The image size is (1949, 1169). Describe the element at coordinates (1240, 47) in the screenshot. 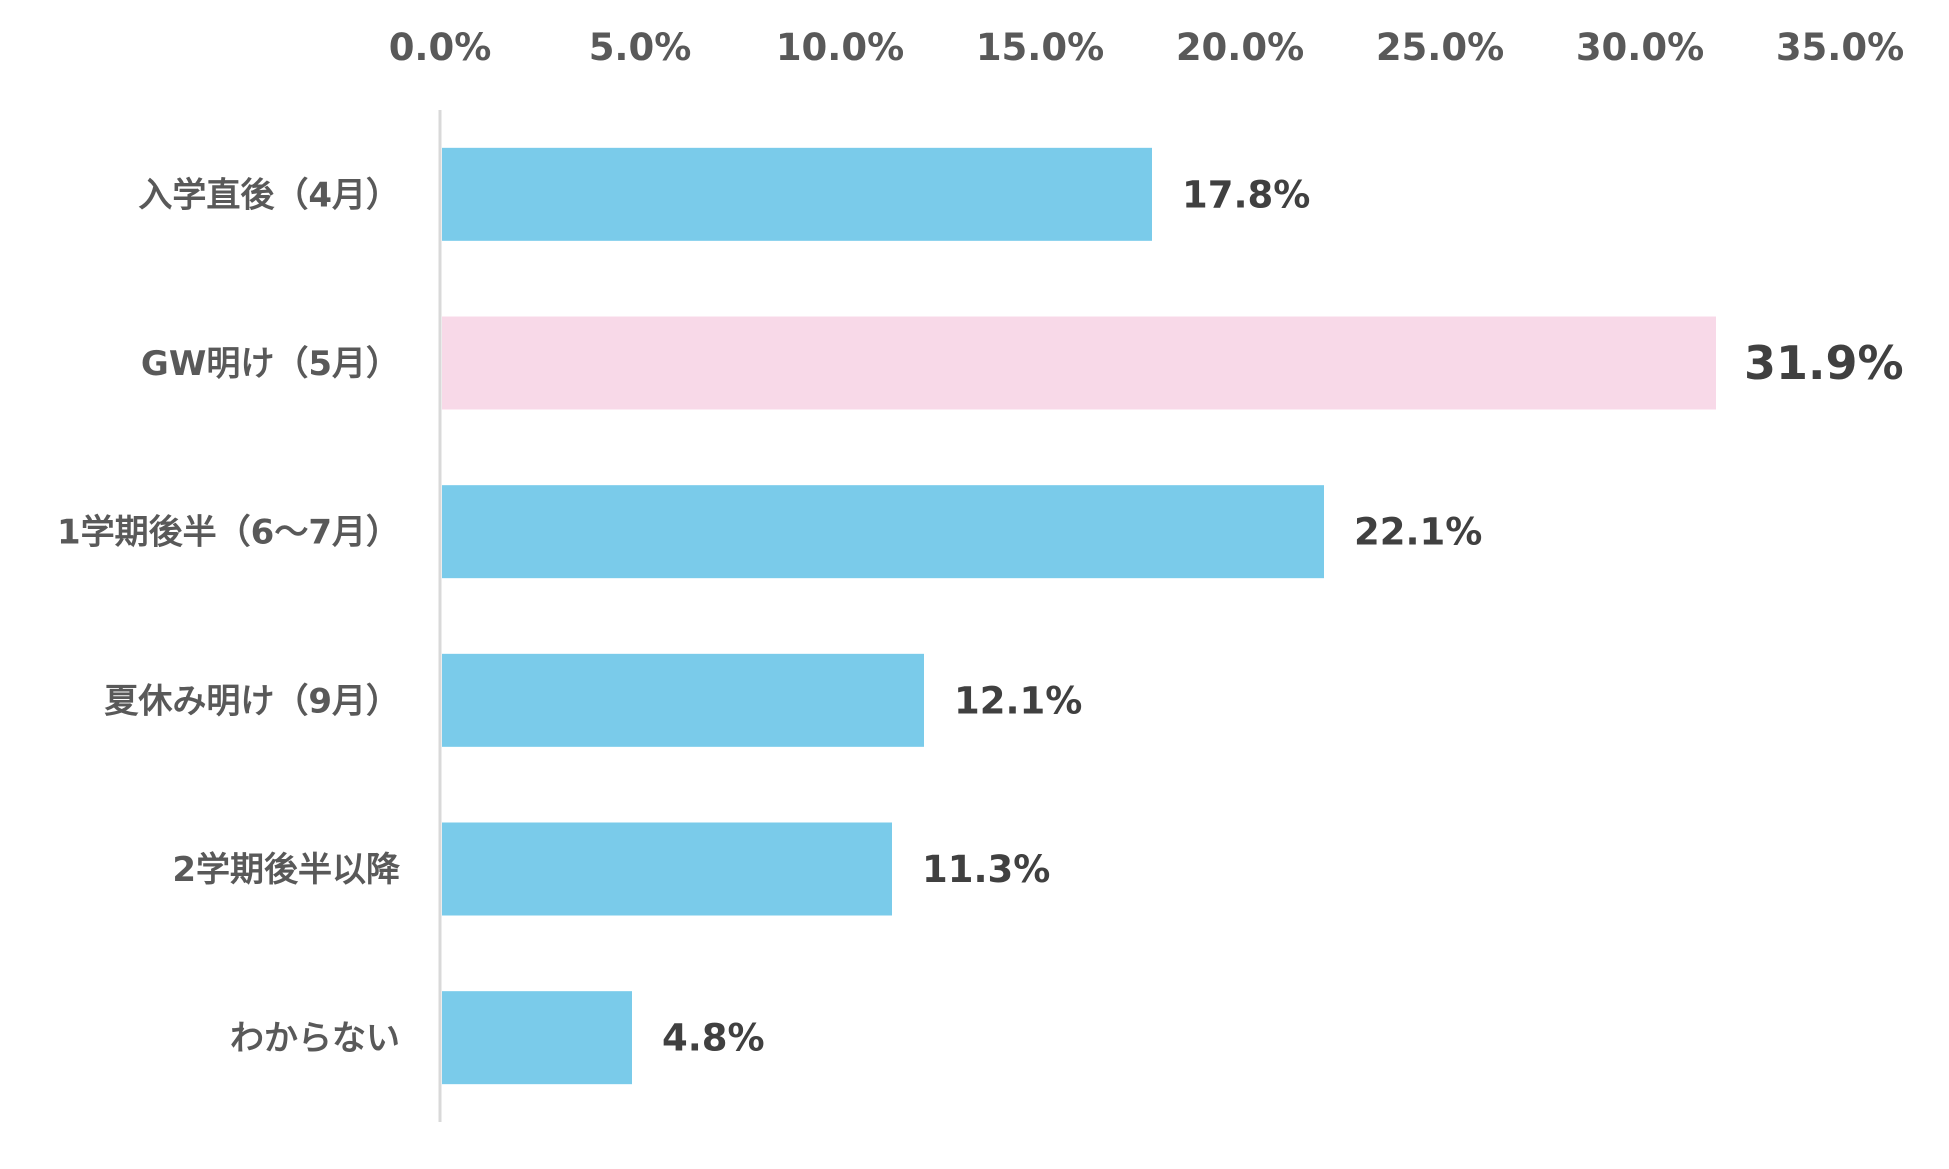

I see `x-tick-label: 20.0%` at that location.